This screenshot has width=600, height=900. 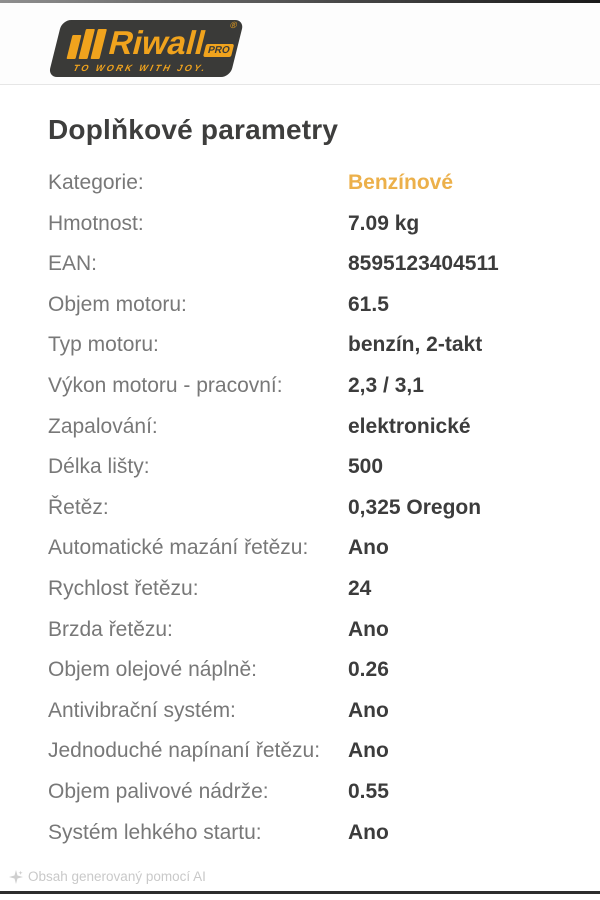 I want to click on riwall-logo: Riwall PRO ® TO WORK WITH JOY., so click(x=146, y=48).